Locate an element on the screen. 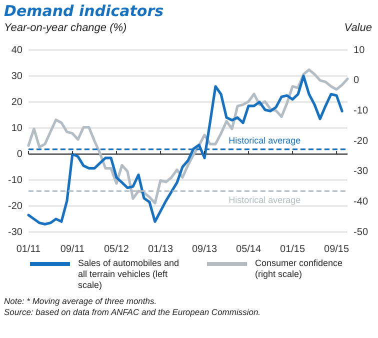 Image resolution: width=378 pixels, height=338 pixels. x-tick-label: 09/13 is located at coordinates (205, 249).